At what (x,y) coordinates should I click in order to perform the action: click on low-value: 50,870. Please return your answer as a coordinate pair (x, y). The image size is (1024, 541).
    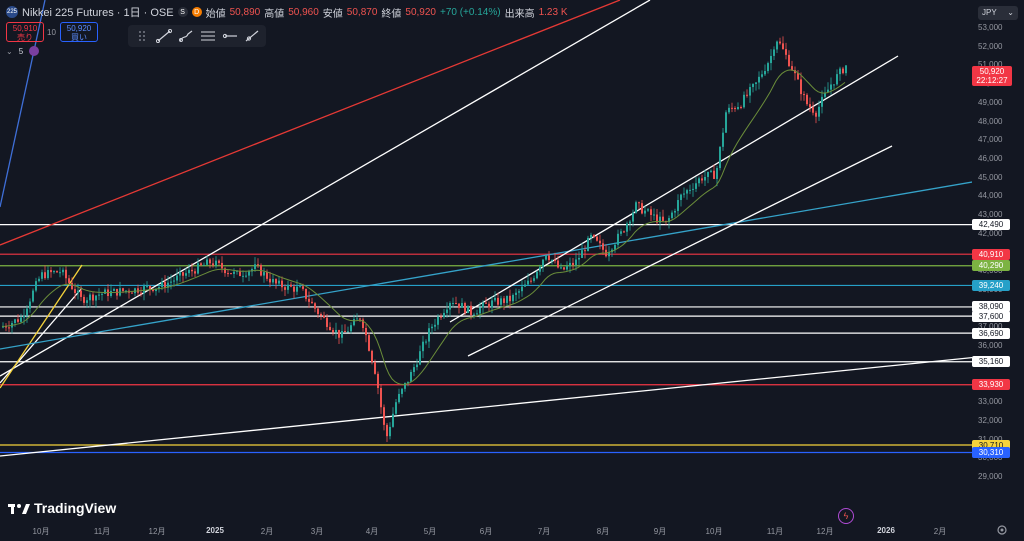
    Looking at the image, I should click on (362, 12).